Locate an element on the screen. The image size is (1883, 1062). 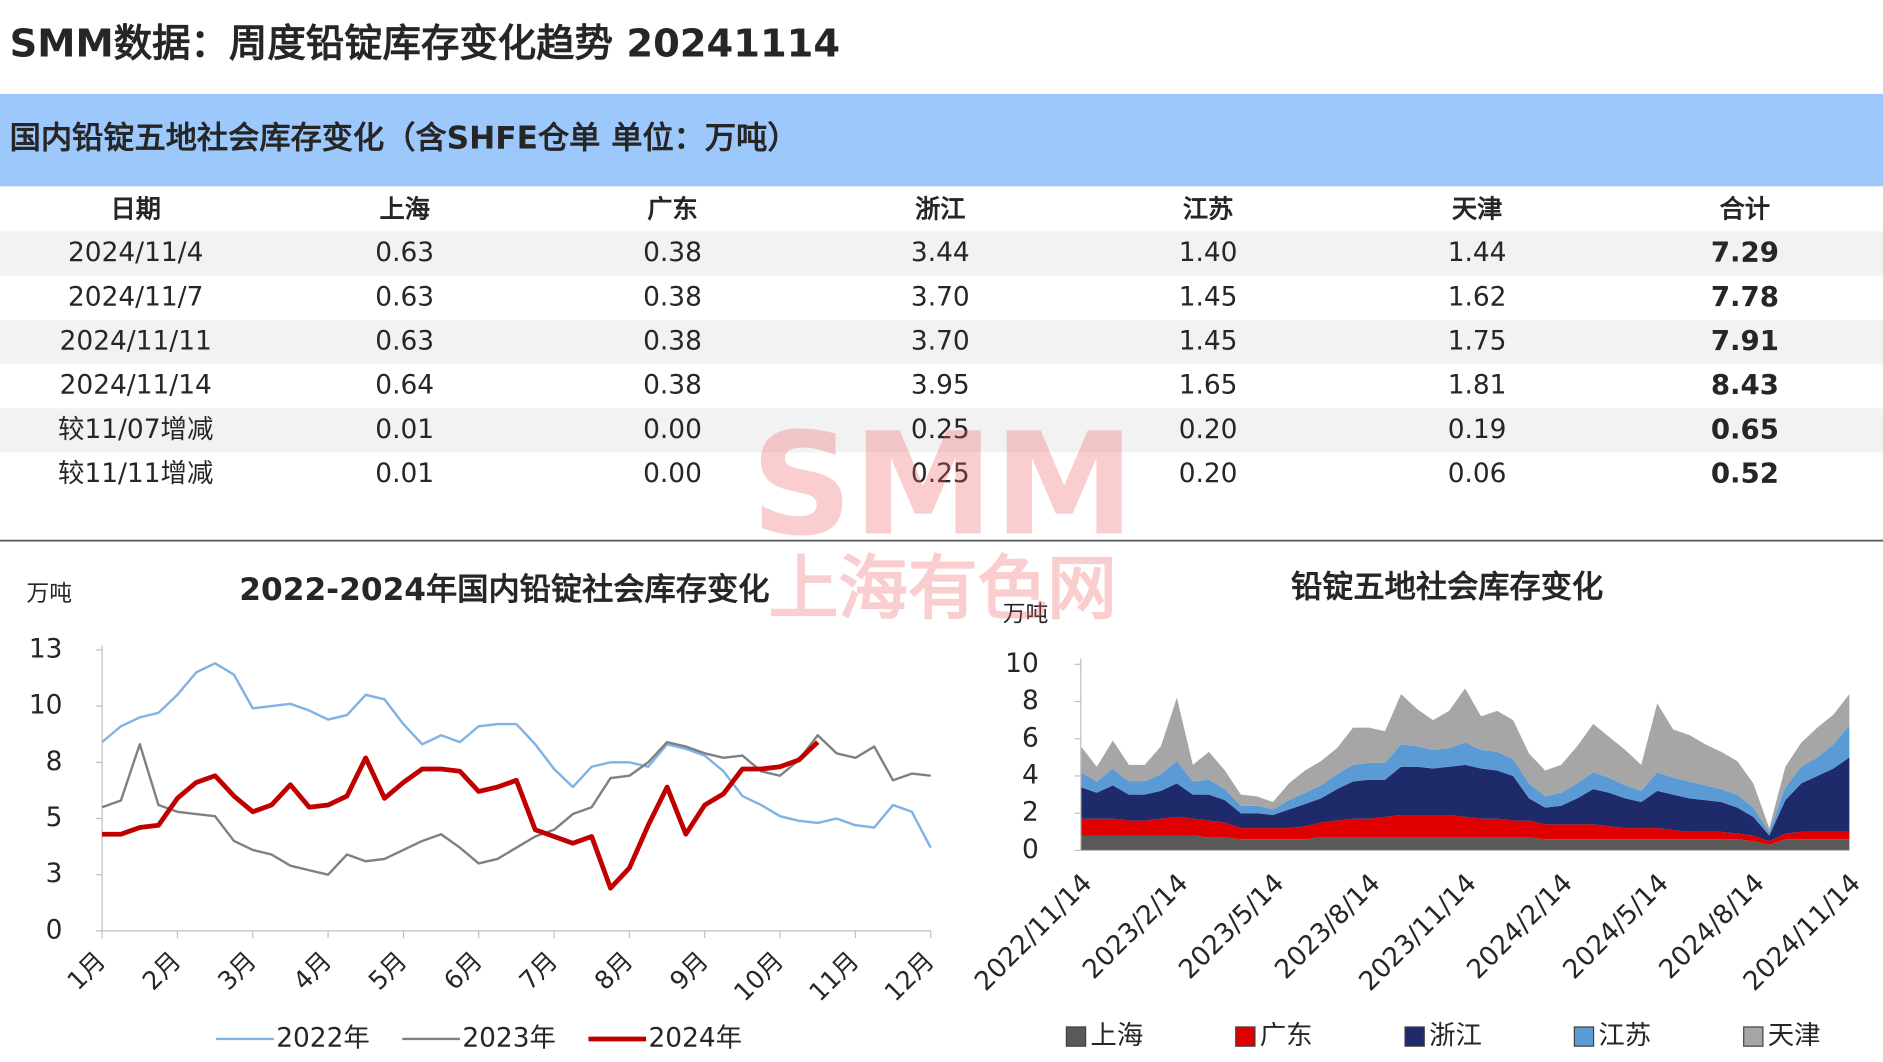
table-cell: 0.65 is located at coordinates (1745, 428).